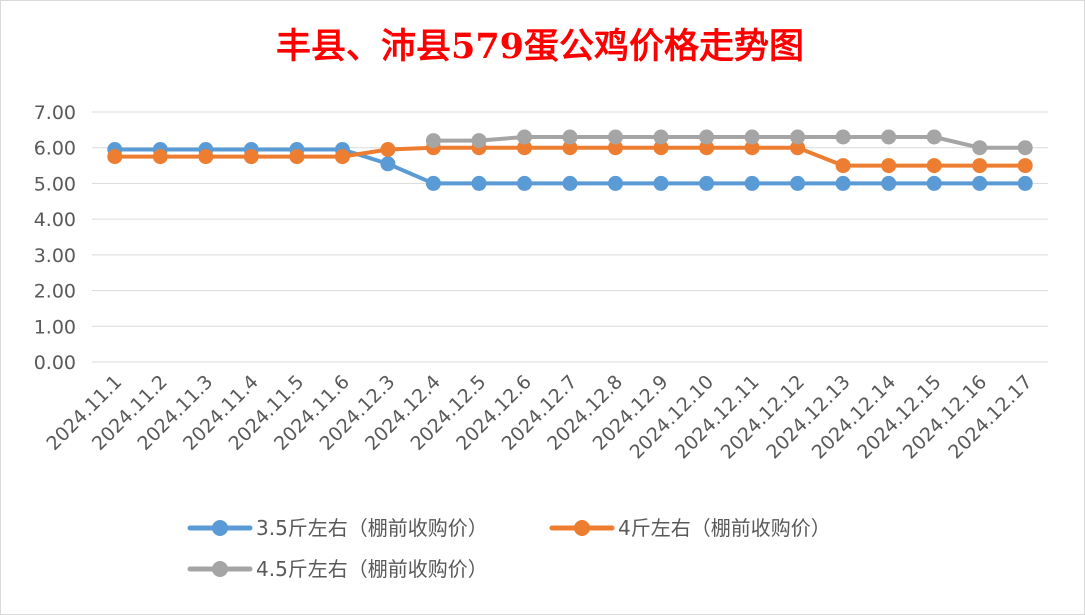  Describe the element at coordinates (372, 528) in the screenshot. I see `legend-label: 3.5斤左右（棚前收购价）` at that location.